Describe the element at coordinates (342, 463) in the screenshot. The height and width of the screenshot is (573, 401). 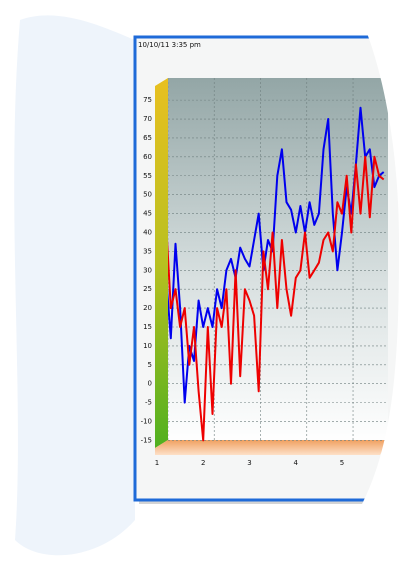
I see `x-tick-label: 5` at that location.